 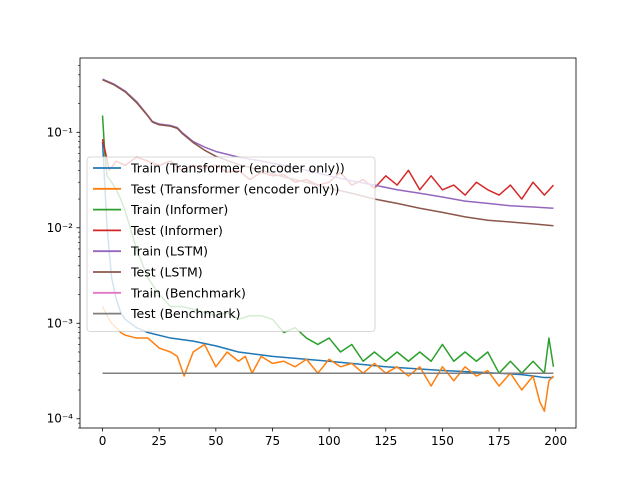 What do you see at coordinates (159, 441) in the screenshot?
I see `x-tick-label: 25` at bounding box center [159, 441].